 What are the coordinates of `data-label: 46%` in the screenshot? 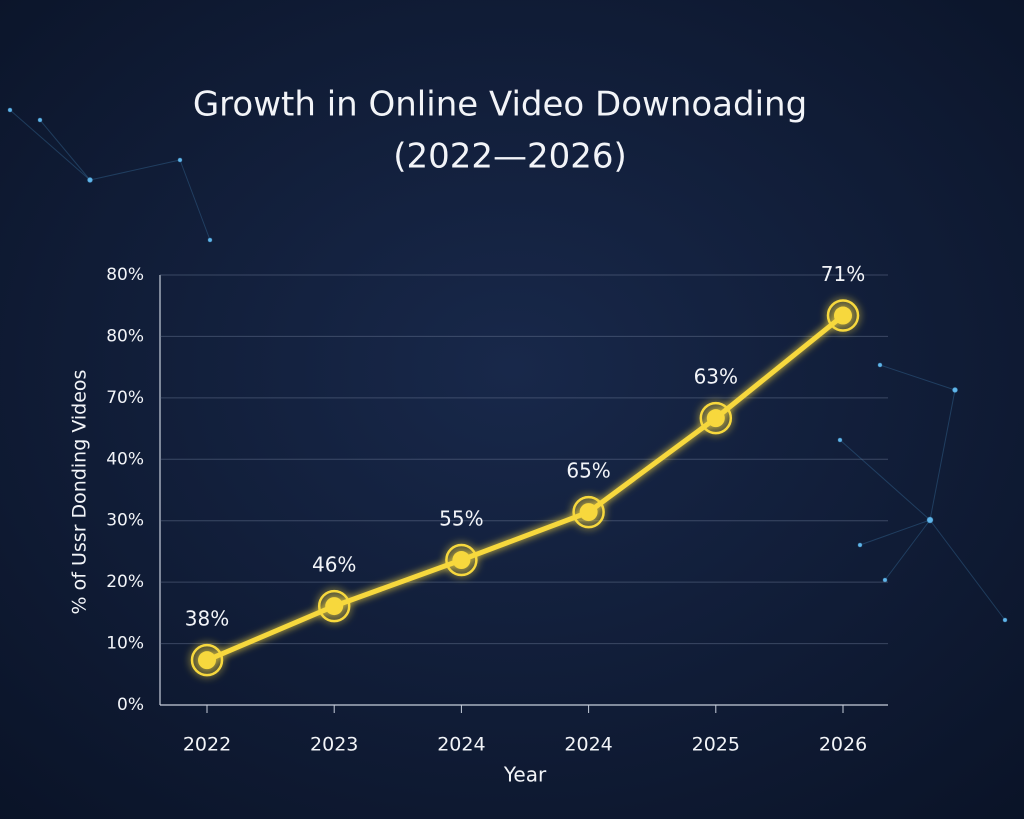 It's located at (334, 565).